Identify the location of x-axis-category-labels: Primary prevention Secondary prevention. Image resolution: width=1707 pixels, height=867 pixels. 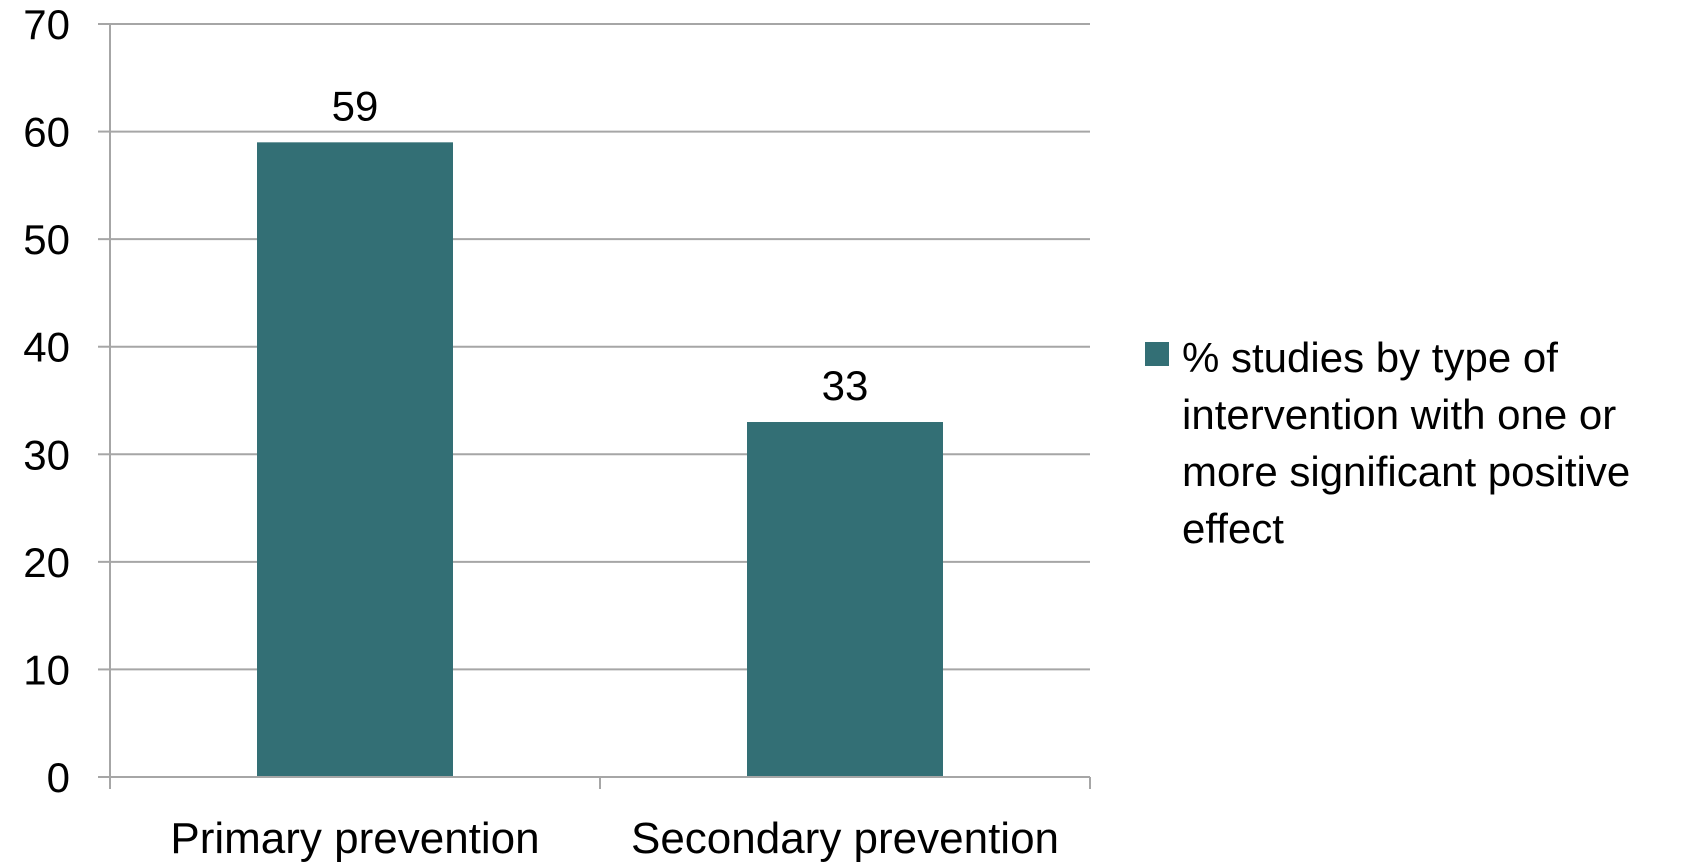
(614, 838).